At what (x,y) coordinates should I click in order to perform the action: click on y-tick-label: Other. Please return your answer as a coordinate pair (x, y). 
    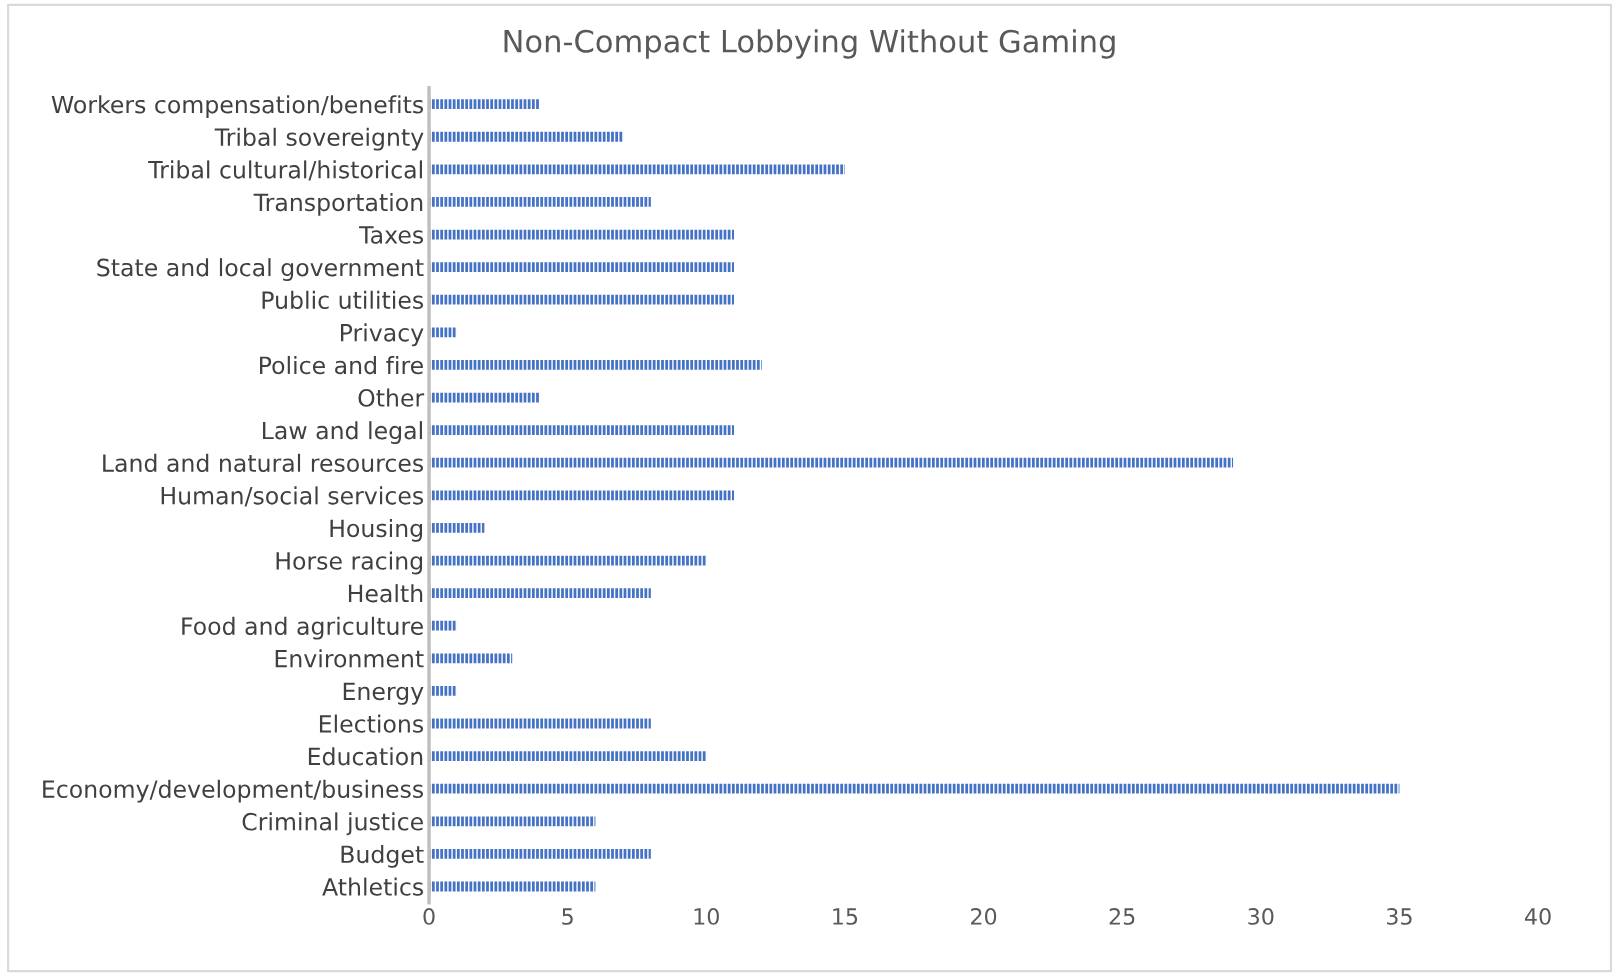
    Looking at the image, I should click on (391, 397).